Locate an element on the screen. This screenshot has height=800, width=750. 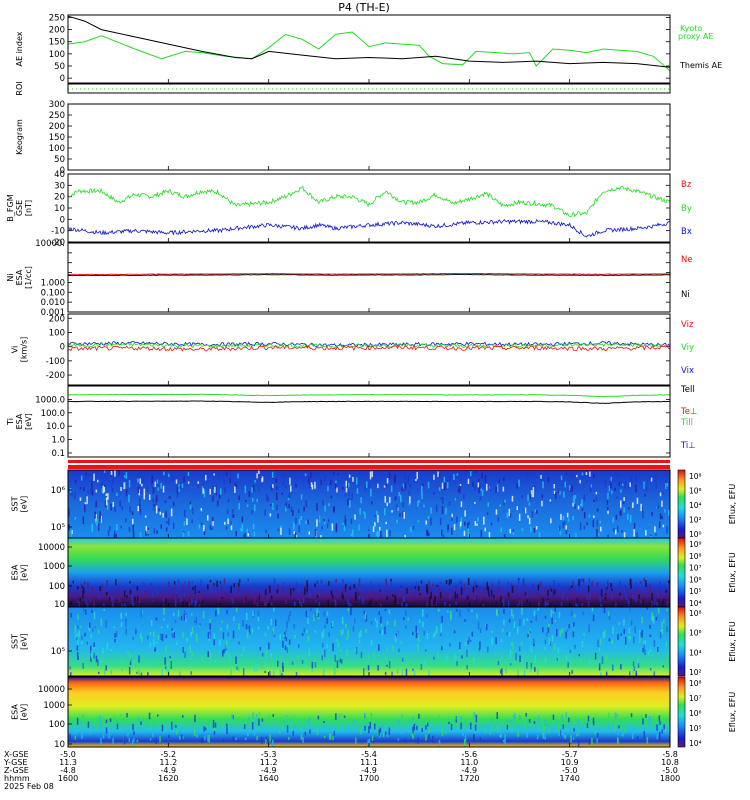
esa-e-colorbar-tick: 10⁴ is located at coordinates (695, 603).